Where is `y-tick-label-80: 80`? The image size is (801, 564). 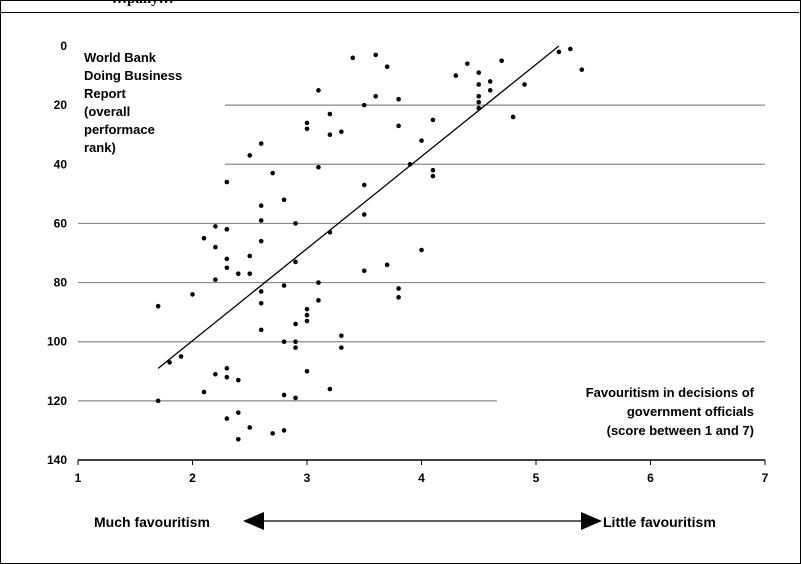 y-tick-label-80: 80 is located at coordinates (61, 283).